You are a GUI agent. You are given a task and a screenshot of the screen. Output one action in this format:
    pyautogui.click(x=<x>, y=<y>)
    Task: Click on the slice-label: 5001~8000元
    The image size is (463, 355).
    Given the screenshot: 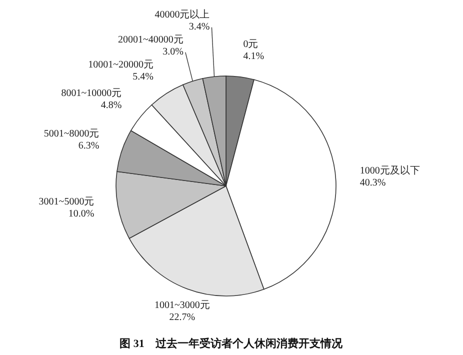 What is the action you would take?
    pyautogui.click(x=72, y=134)
    